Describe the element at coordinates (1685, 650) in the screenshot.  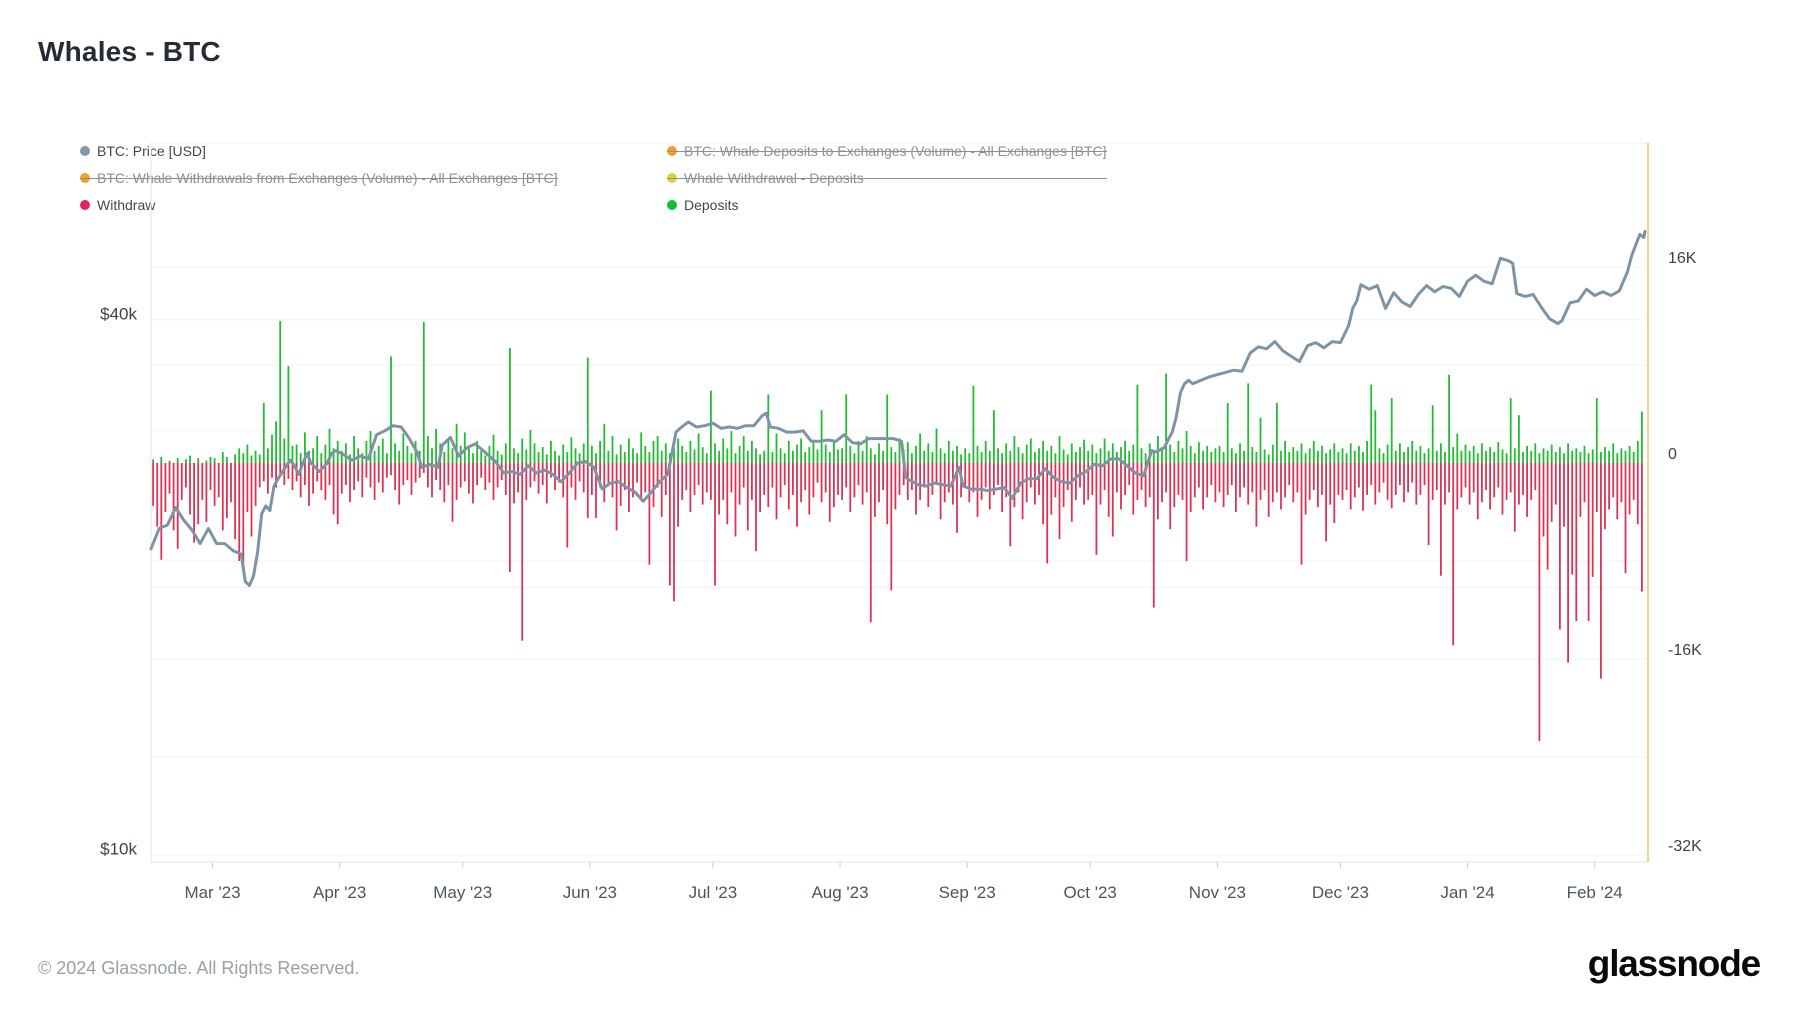
I see `y-right-label: -16K` at that location.